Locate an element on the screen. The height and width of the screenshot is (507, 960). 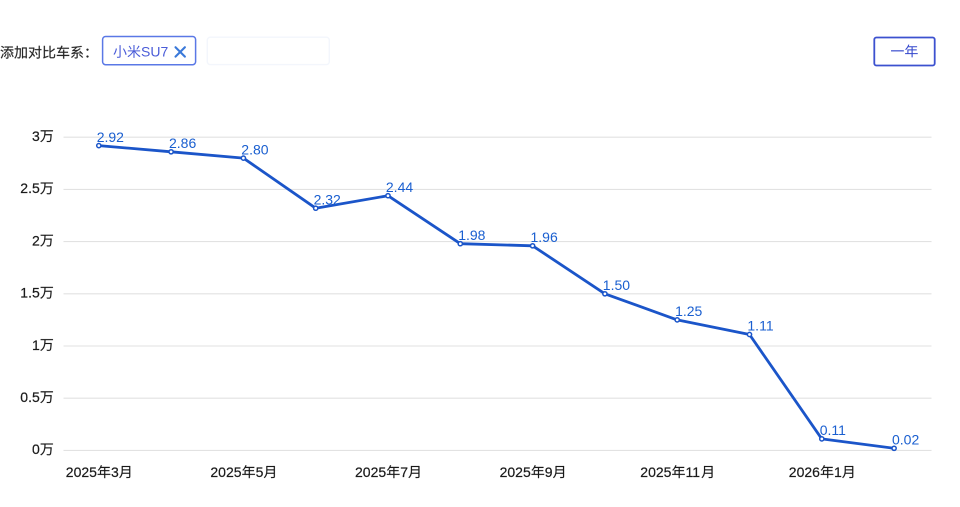
svg-text: 1.98 is located at coordinates (471, 235).